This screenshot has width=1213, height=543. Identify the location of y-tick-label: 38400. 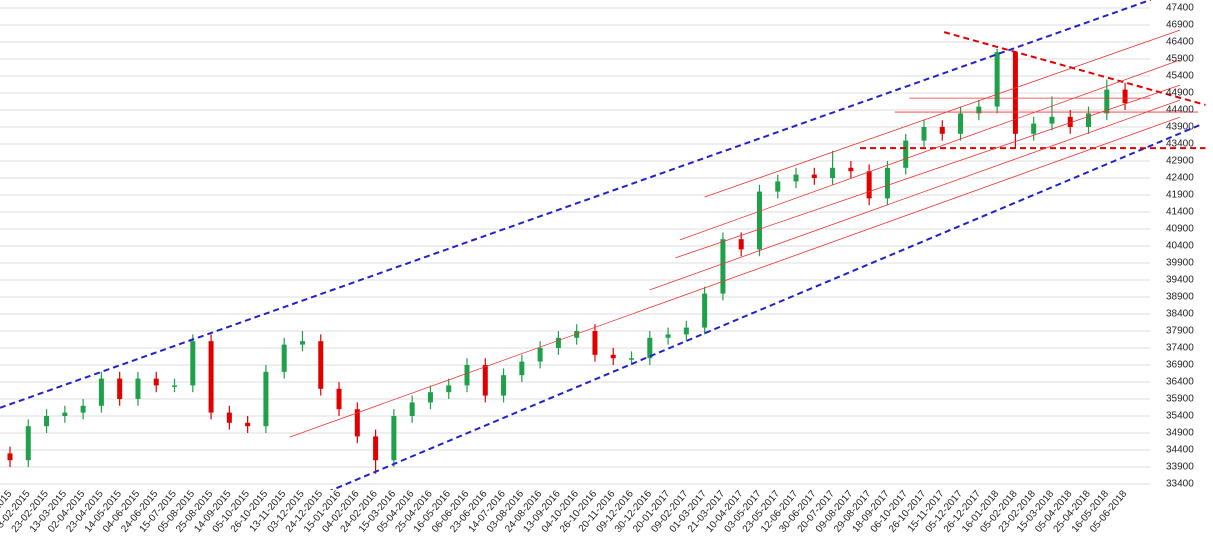
(1180, 314).